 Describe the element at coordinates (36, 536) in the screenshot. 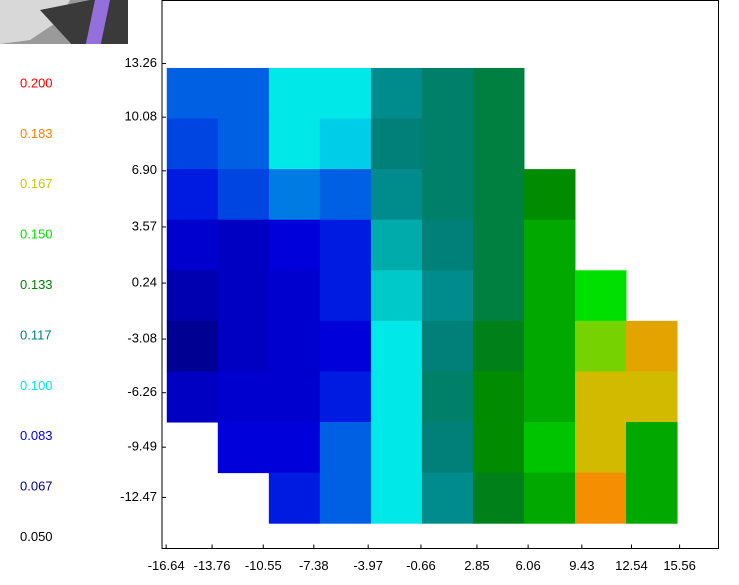

I see `legend-label: 0.050` at that location.